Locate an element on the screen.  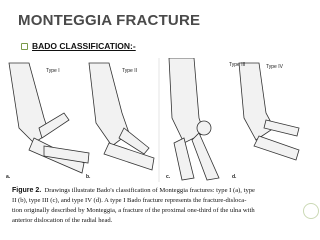
panel-letter: a. is located at coordinates (8, 177).